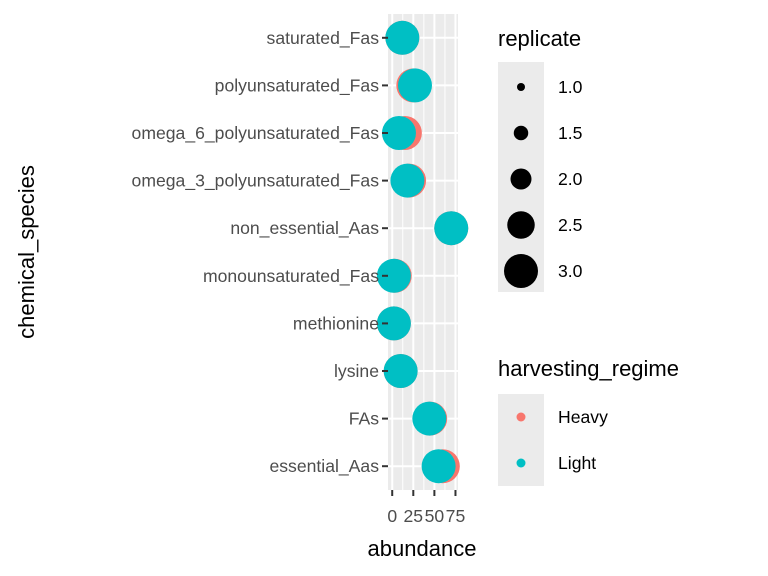 The width and height of the screenshot is (768, 576). What do you see at coordinates (539, 38) in the screenshot?
I see `legend-replicate-title: replicate` at bounding box center [539, 38].